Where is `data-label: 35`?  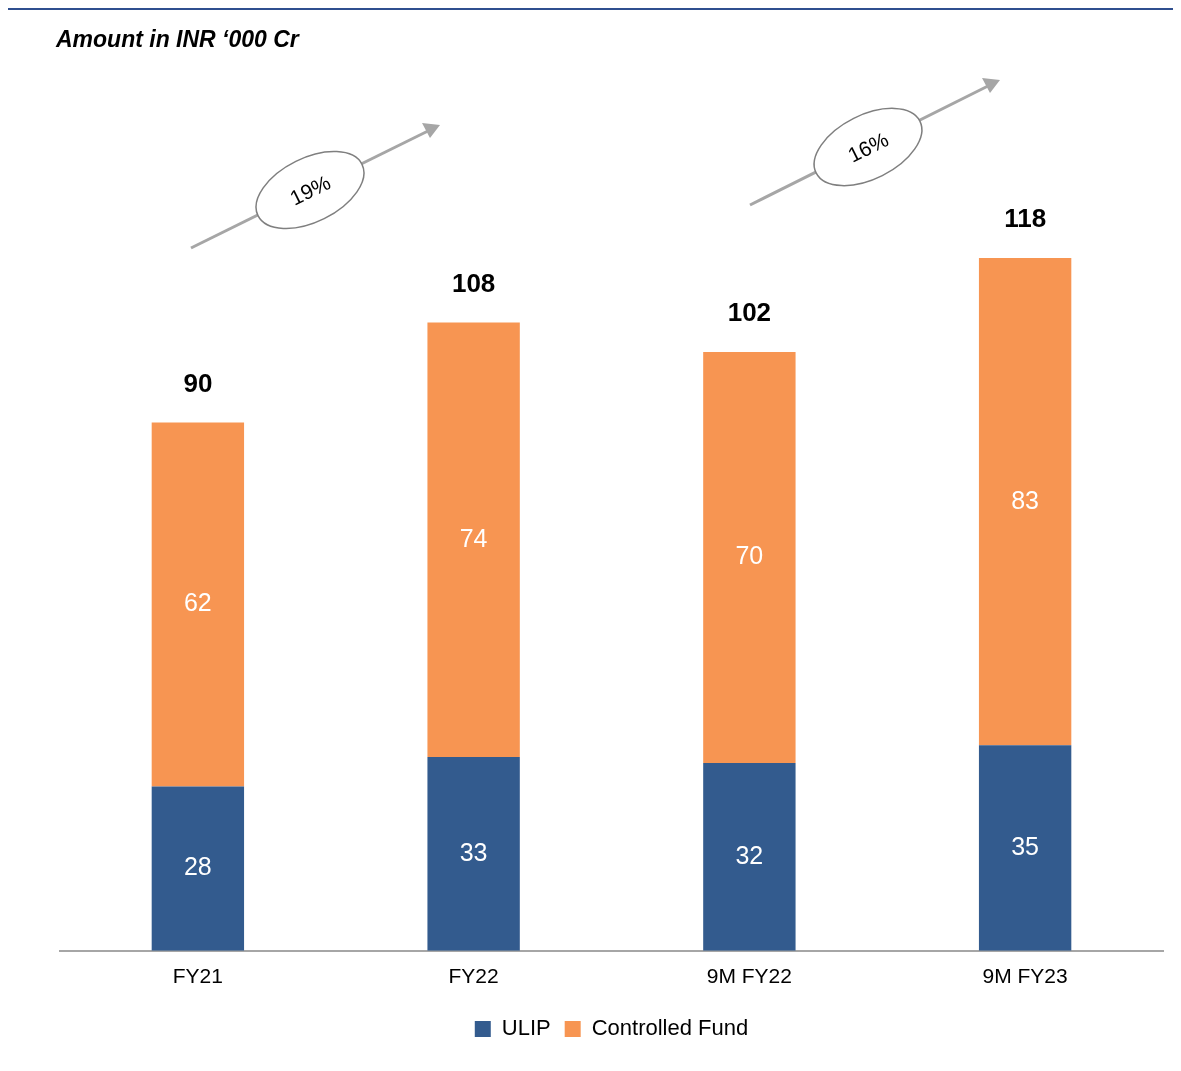 data-label: 35 is located at coordinates (1025, 845).